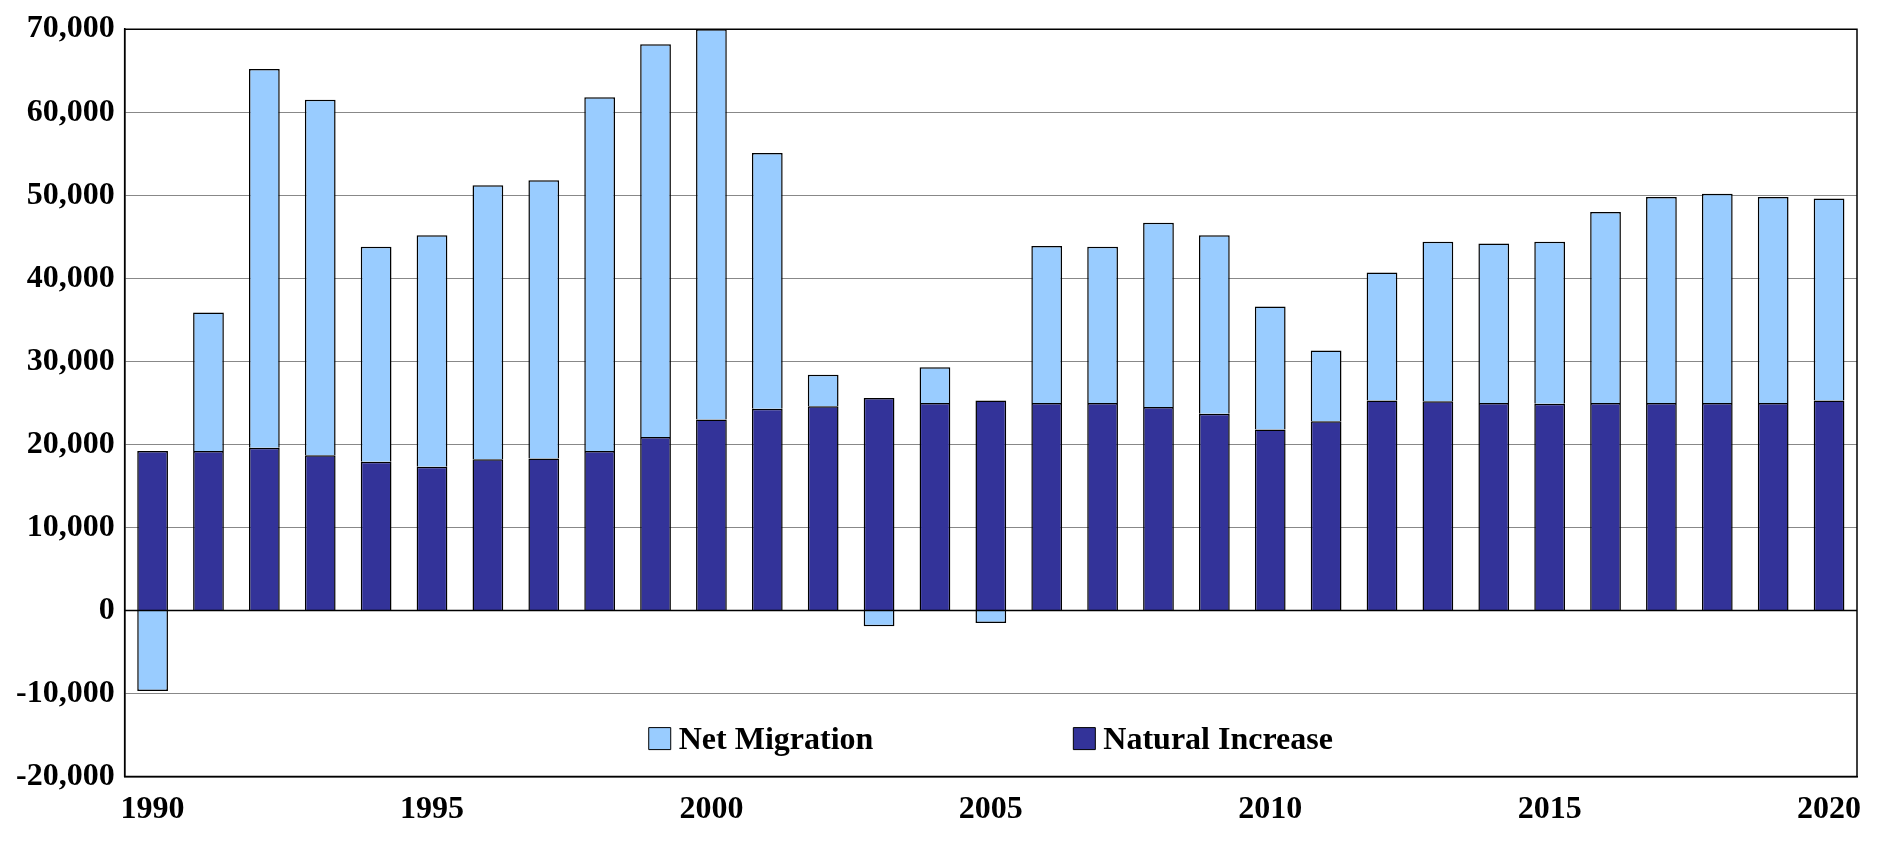  I want to click on x-tick-label: 1995, so click(432, 807).